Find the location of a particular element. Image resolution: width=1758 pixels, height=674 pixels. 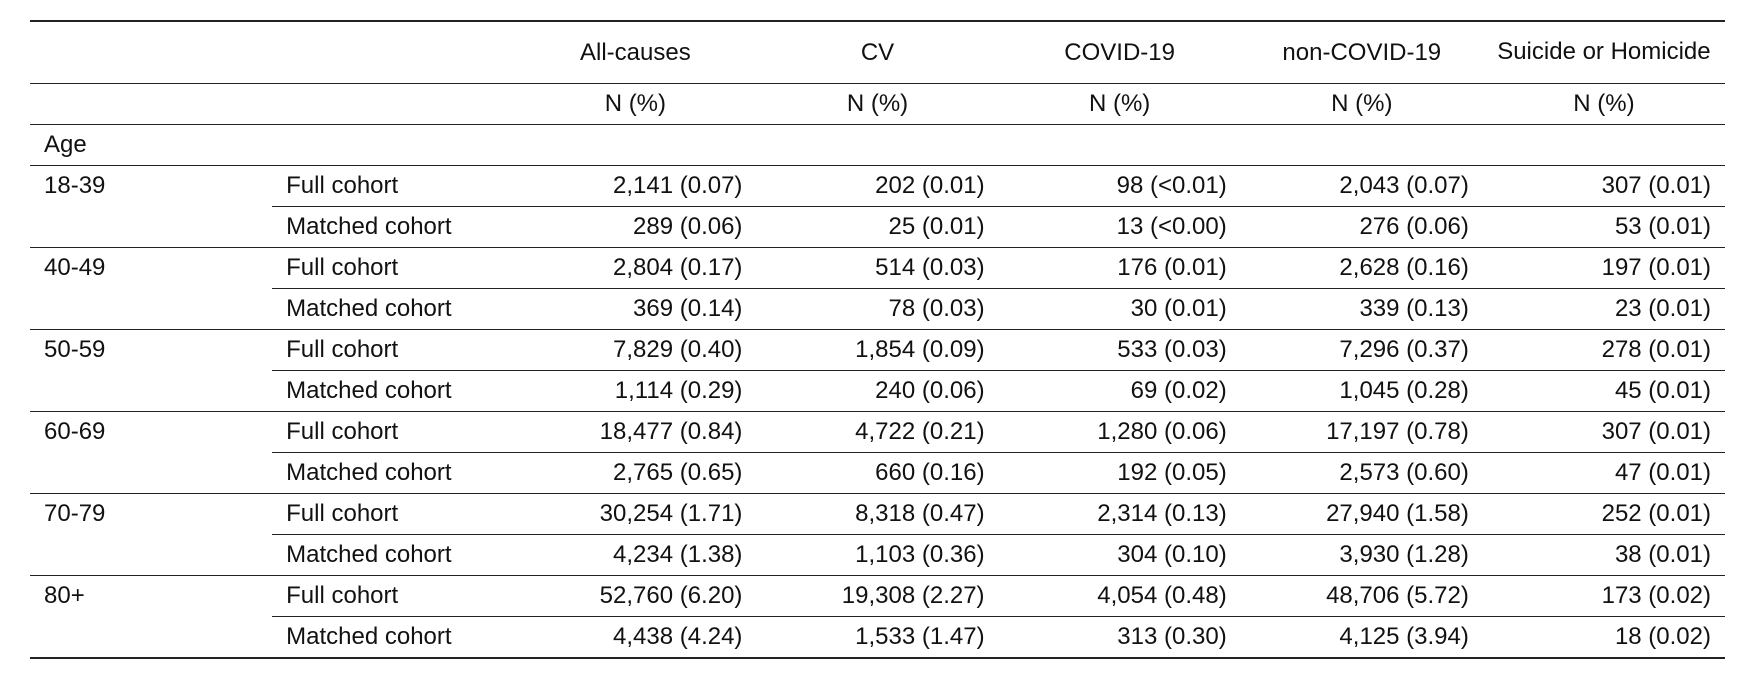

value-cell-cv: 8,318 (0.47) is located at coordinates (877, 514).